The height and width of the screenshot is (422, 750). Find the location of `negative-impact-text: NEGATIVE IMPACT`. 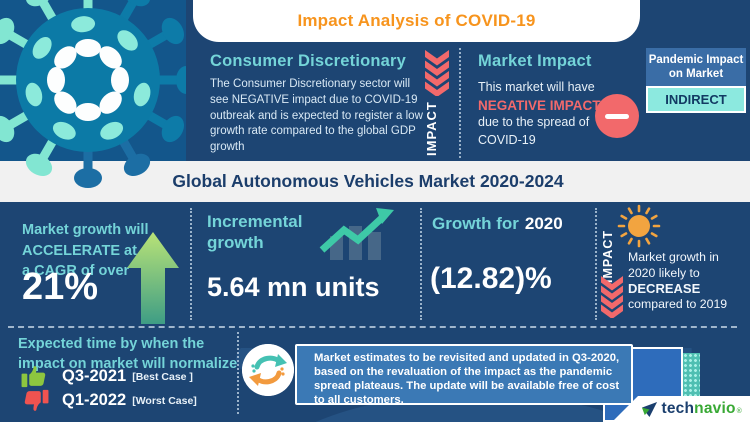

negative-impact-text: NEGATIVE IMPACT is located at coordinates (539, 105).